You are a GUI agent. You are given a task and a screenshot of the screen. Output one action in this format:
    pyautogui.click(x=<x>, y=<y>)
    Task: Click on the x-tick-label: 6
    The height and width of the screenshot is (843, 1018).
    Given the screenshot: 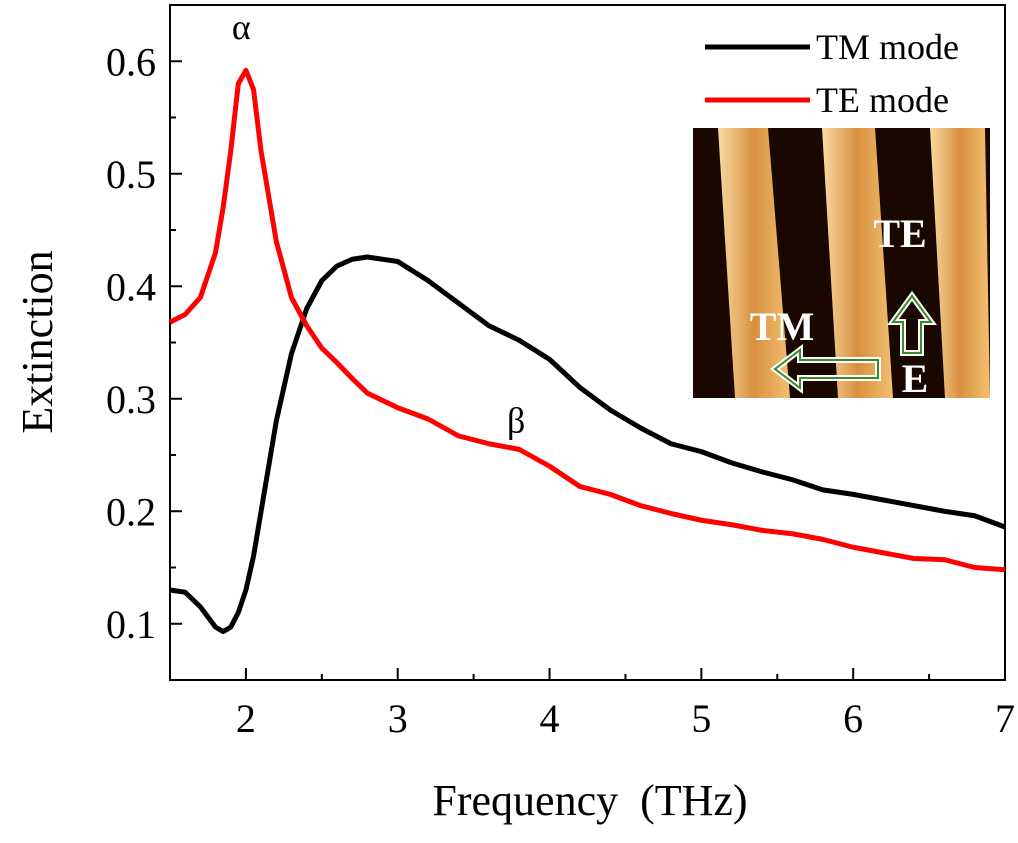 What is the action you would take?
    pyautogui.click(x=853, y=718)
    